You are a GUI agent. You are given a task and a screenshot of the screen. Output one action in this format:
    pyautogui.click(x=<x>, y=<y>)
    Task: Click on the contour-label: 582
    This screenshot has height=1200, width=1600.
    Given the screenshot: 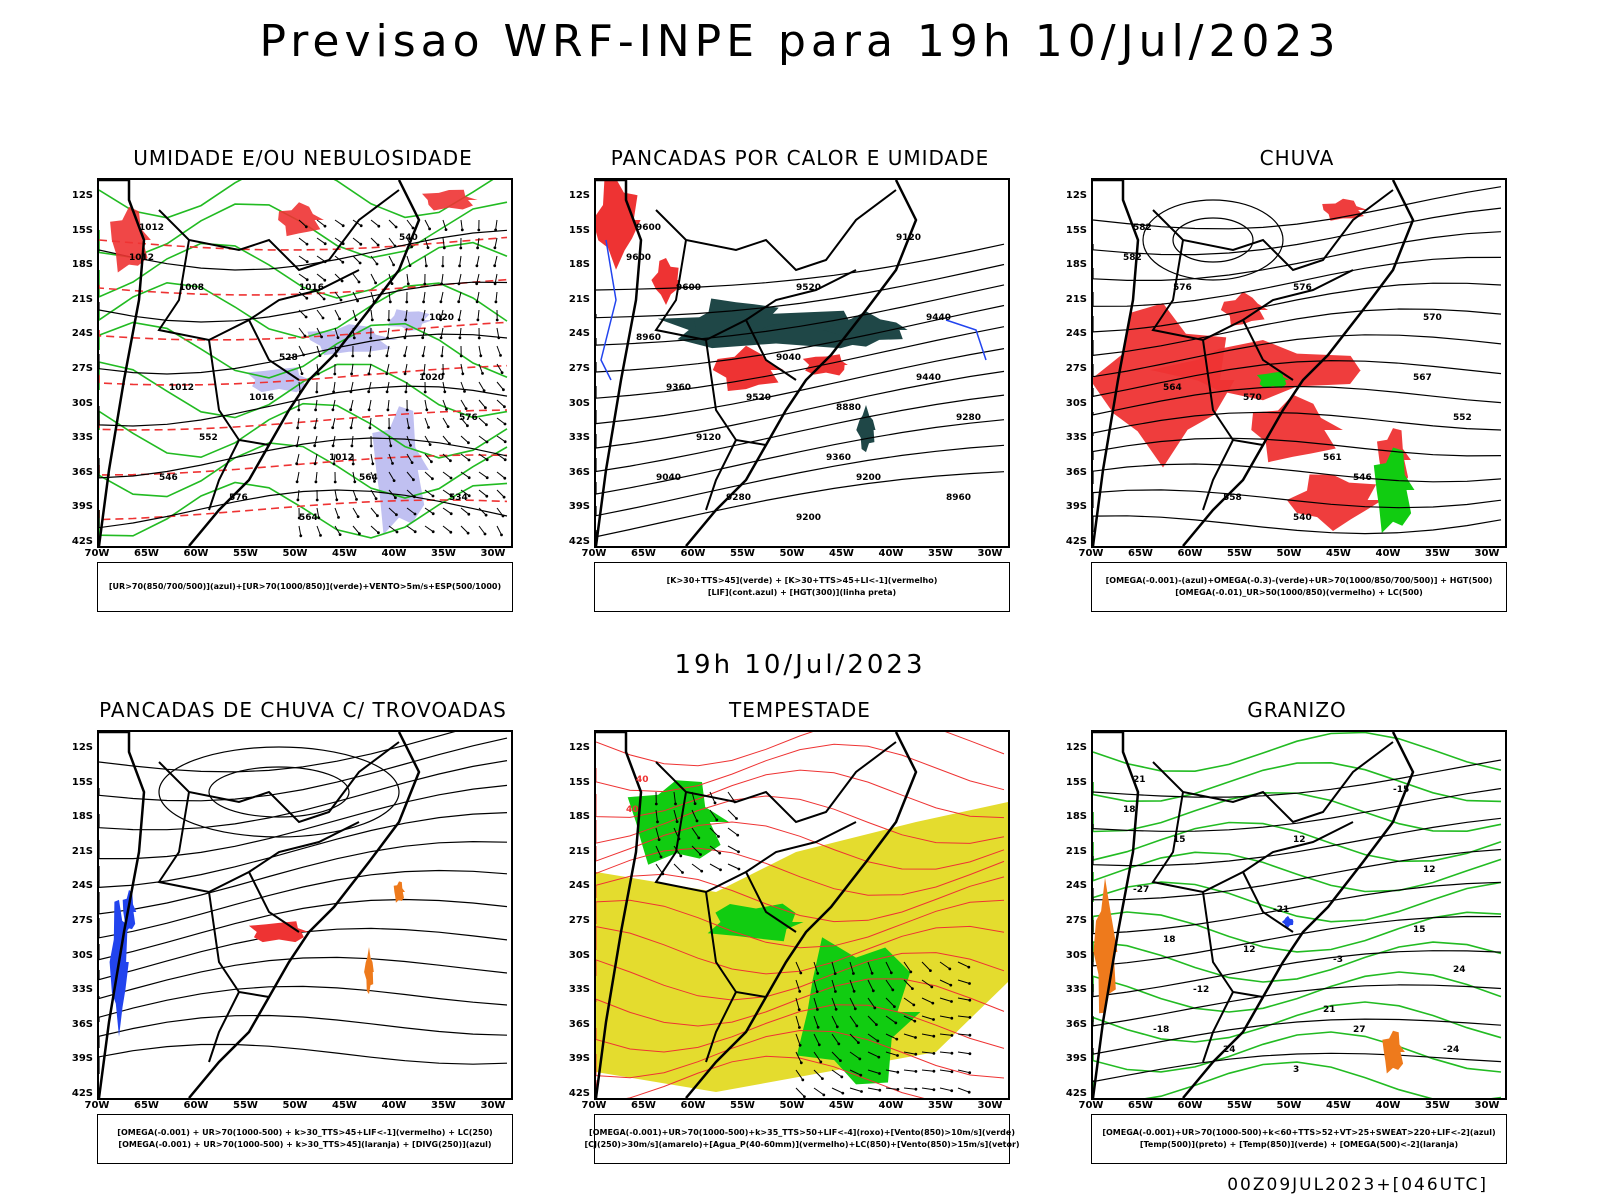 What is the action you would take?
    pyautogui.click(x=1142, y=228)
    